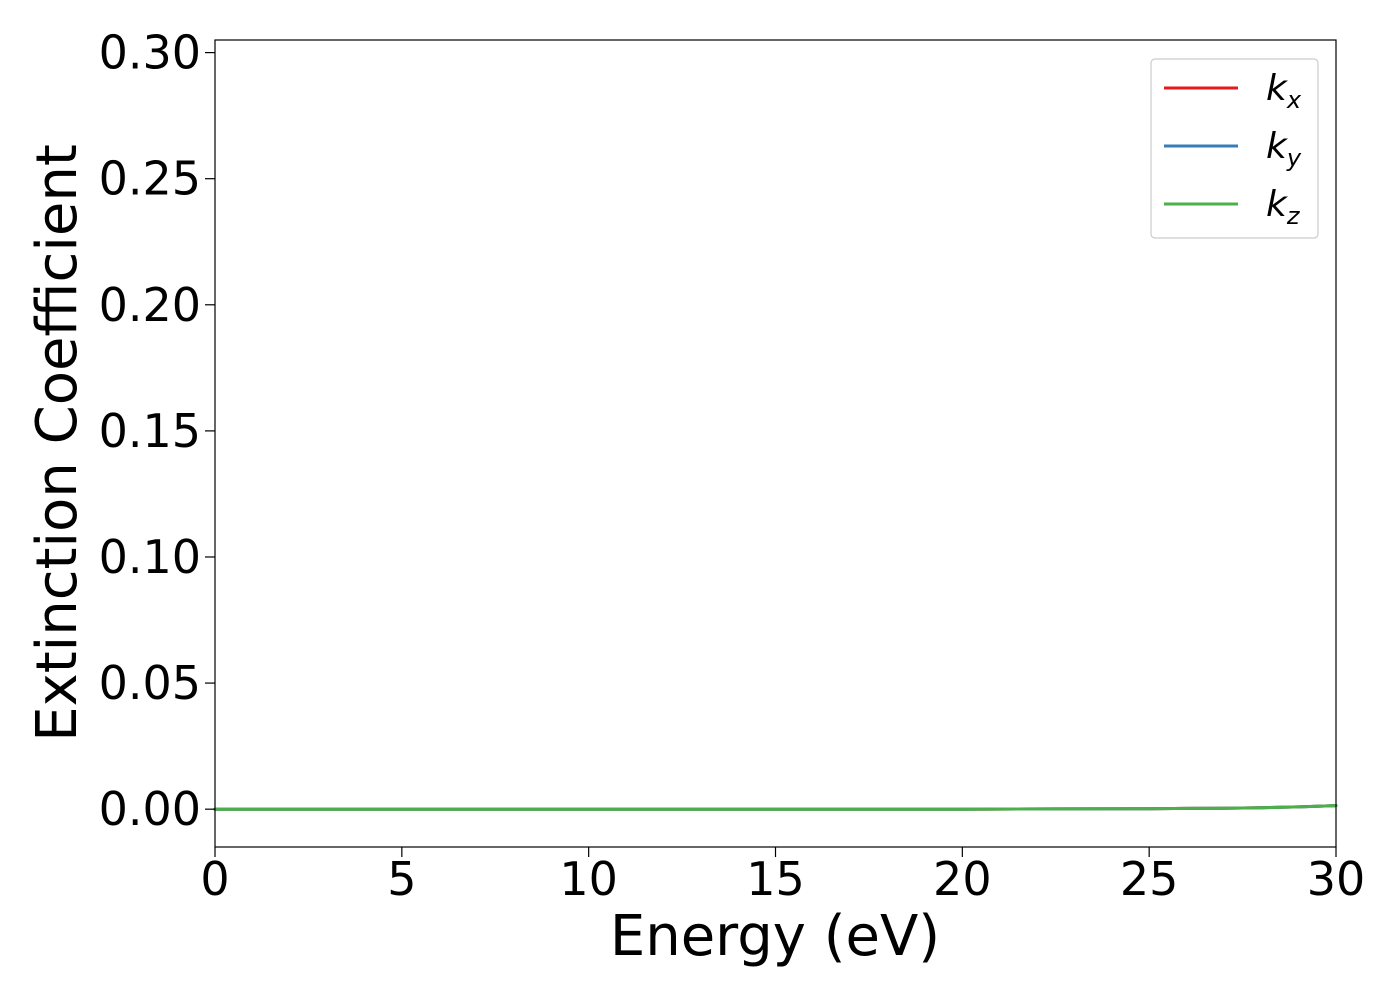 This screenshot has height=1000, width=1400. I want to click on y-tick-label: 0.05, so click(150, 683).